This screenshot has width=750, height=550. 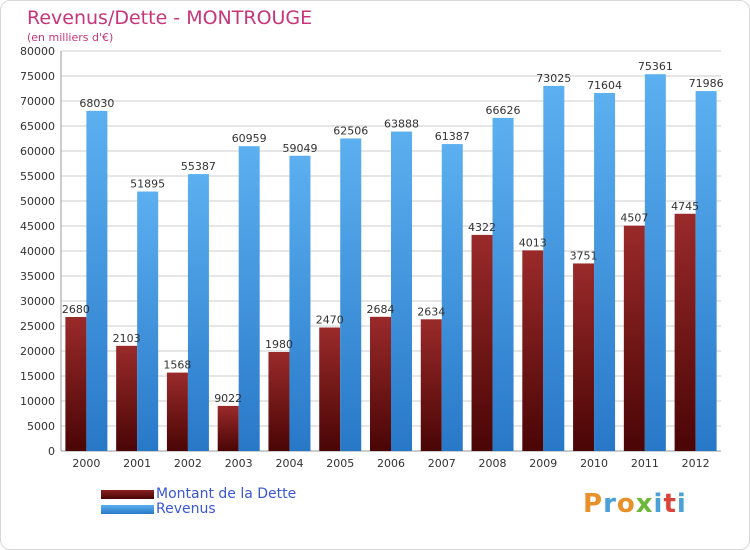 I want to click on data-label-revenus: 62506, so click(x=350, y=130).